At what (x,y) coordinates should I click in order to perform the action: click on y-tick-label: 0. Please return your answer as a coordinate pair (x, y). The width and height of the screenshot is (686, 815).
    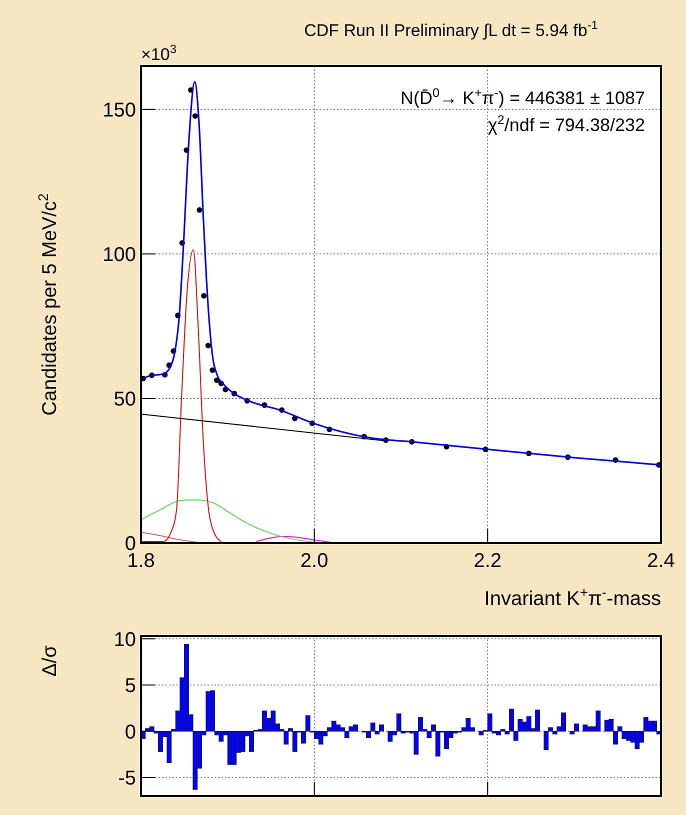
    Looking at the image, I should click on (130, 732).